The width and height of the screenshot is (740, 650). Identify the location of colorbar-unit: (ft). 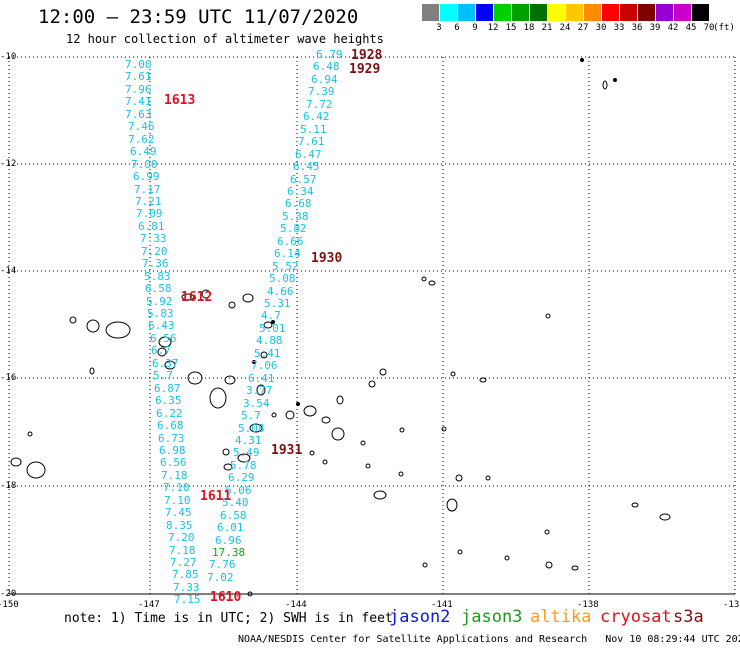
(724, 28).